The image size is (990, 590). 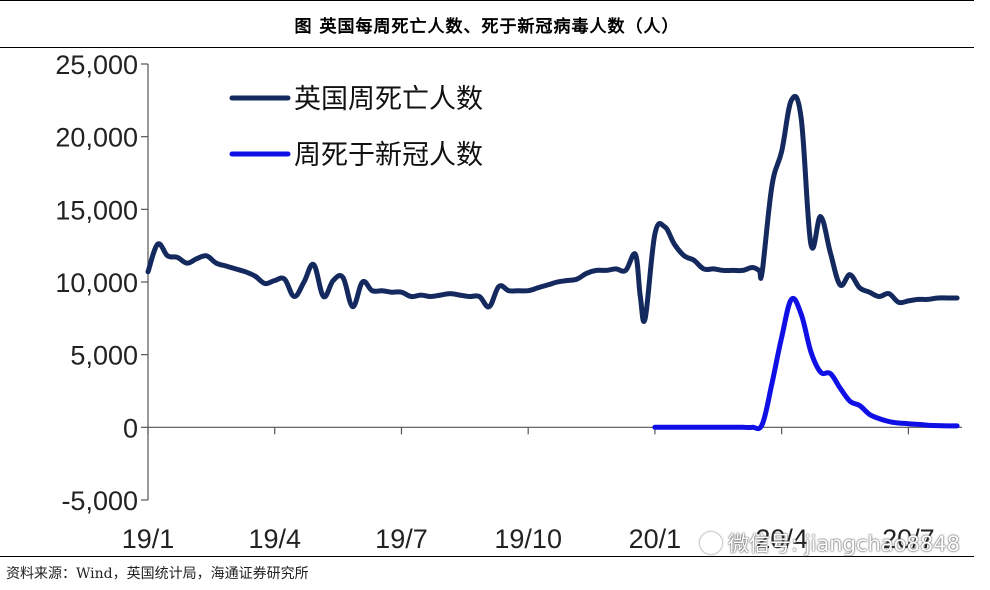 What do you see at coordinates (148, 539) in the screenshot?
I see `x-tick-label: 19/1` at bounding box center [148, 539].